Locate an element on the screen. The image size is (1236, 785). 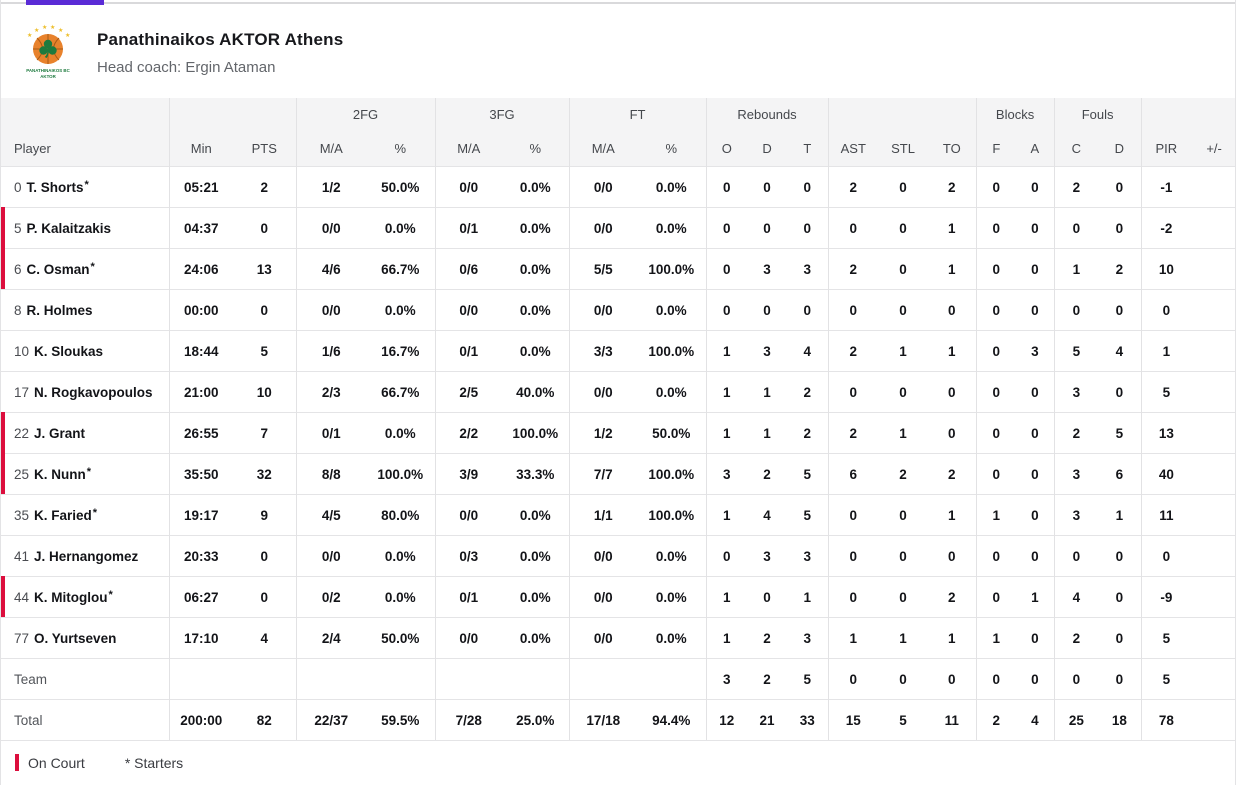
team-logo-graphic: ★★ ★ ★ ★★ PANATHINAIKOS BC AKTOR is located at coordinates (48, 51).